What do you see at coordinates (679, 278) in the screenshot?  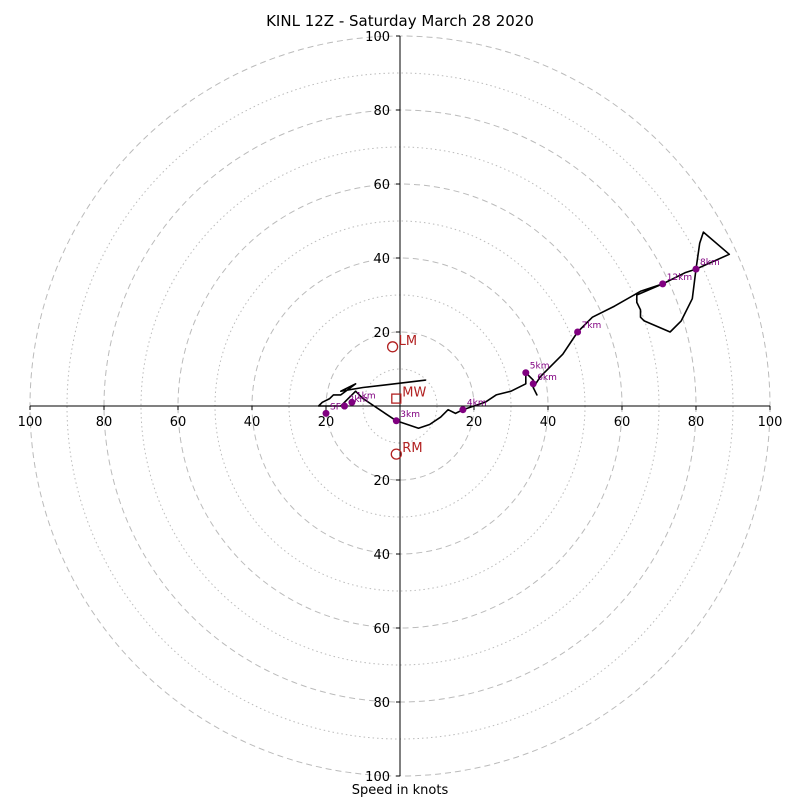 I see `height-marker-label: 12km` at bounding box center [679, 278].